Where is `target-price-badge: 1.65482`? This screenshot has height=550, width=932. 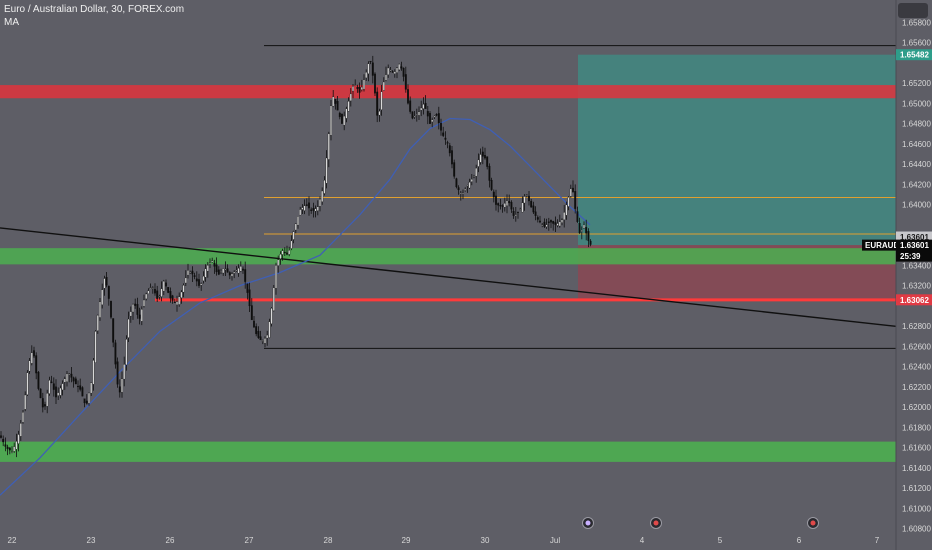
target-price-badge: 1.65482 is located at coordinates (914, 55).